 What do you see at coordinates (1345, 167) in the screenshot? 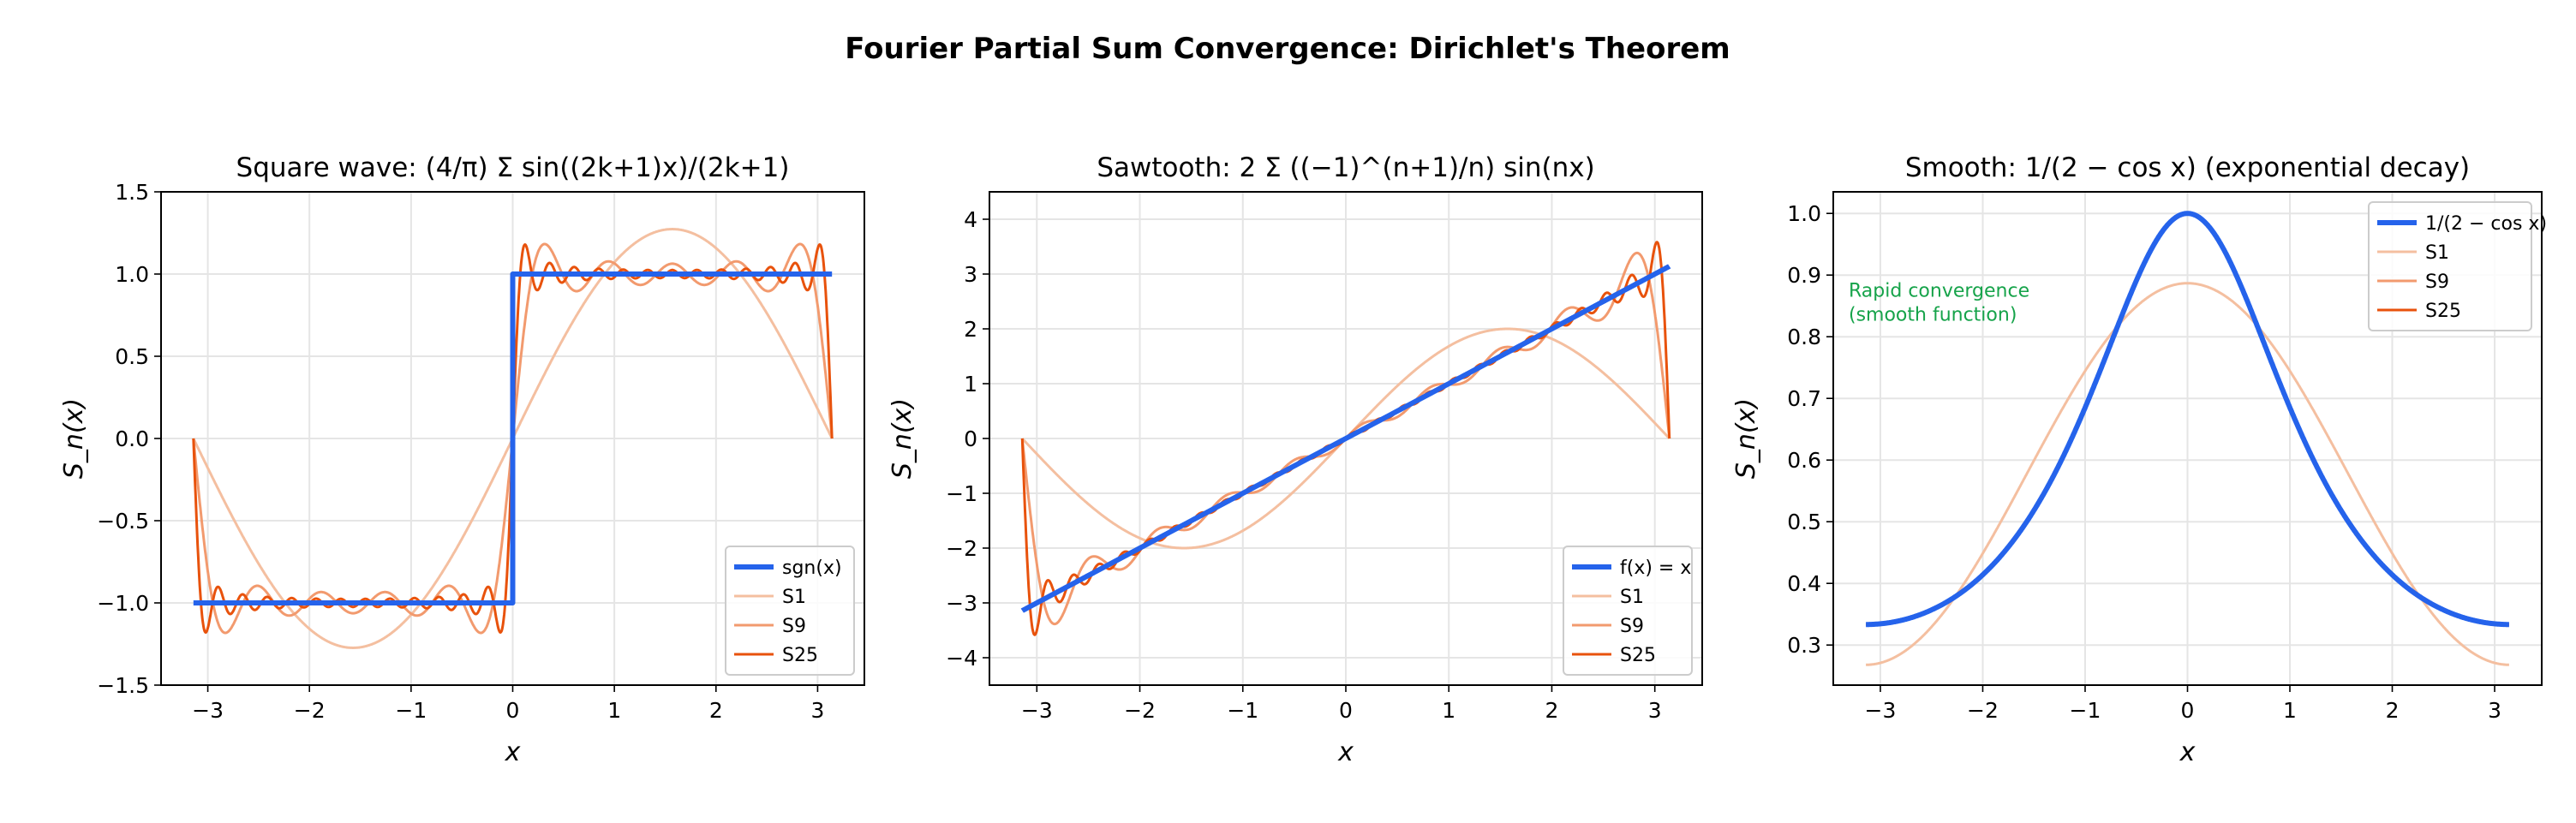
I see `subplot-title: Sawtooth: 2 Σ ((−1)^(n+1)/n) sin(nx)` at bounding box center [1345, 167].